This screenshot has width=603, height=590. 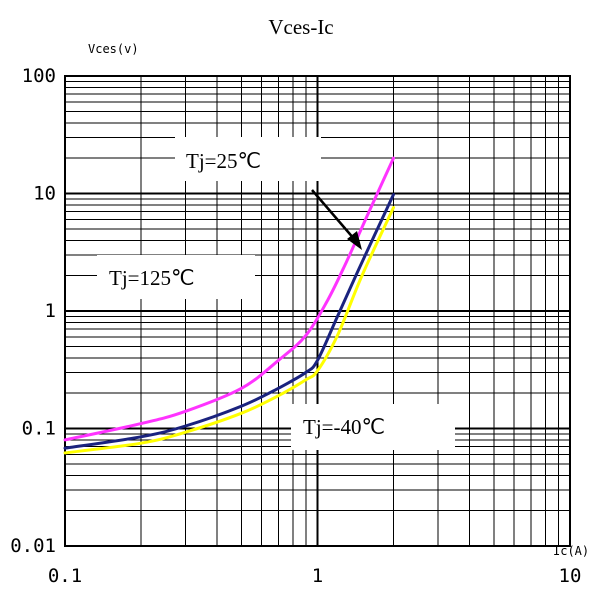 I want to click on y-tick-label: 0.01, so click(x=33, y=546).